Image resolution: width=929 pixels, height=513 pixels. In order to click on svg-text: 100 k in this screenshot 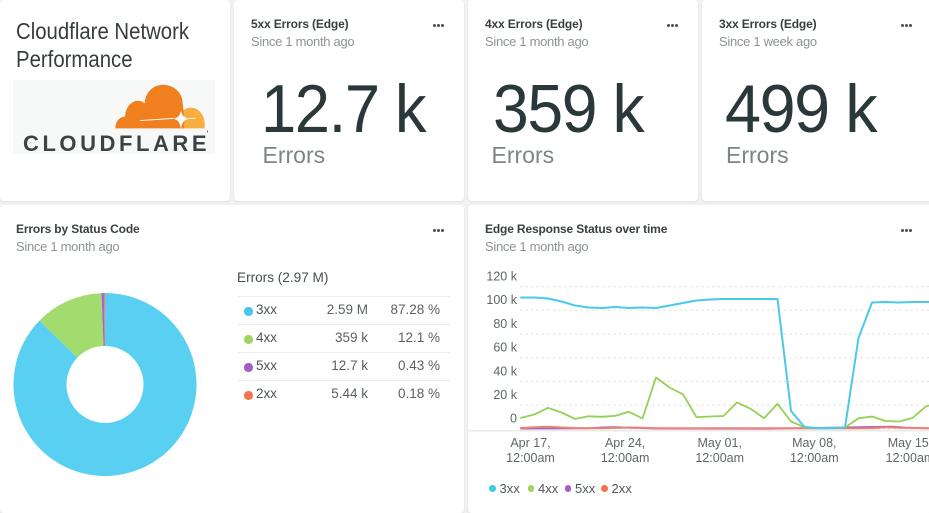, I will do `click(501, 300)`.